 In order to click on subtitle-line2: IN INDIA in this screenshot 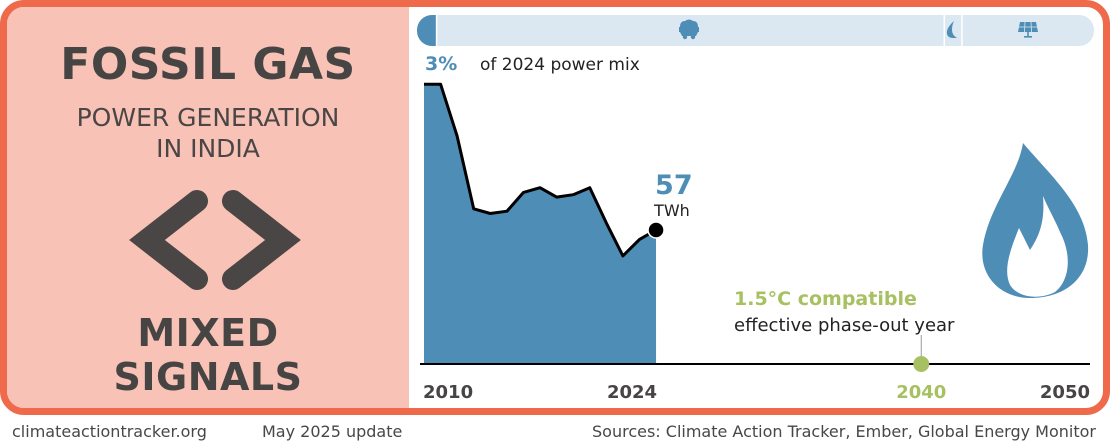, I will do `click(208, 148)`.